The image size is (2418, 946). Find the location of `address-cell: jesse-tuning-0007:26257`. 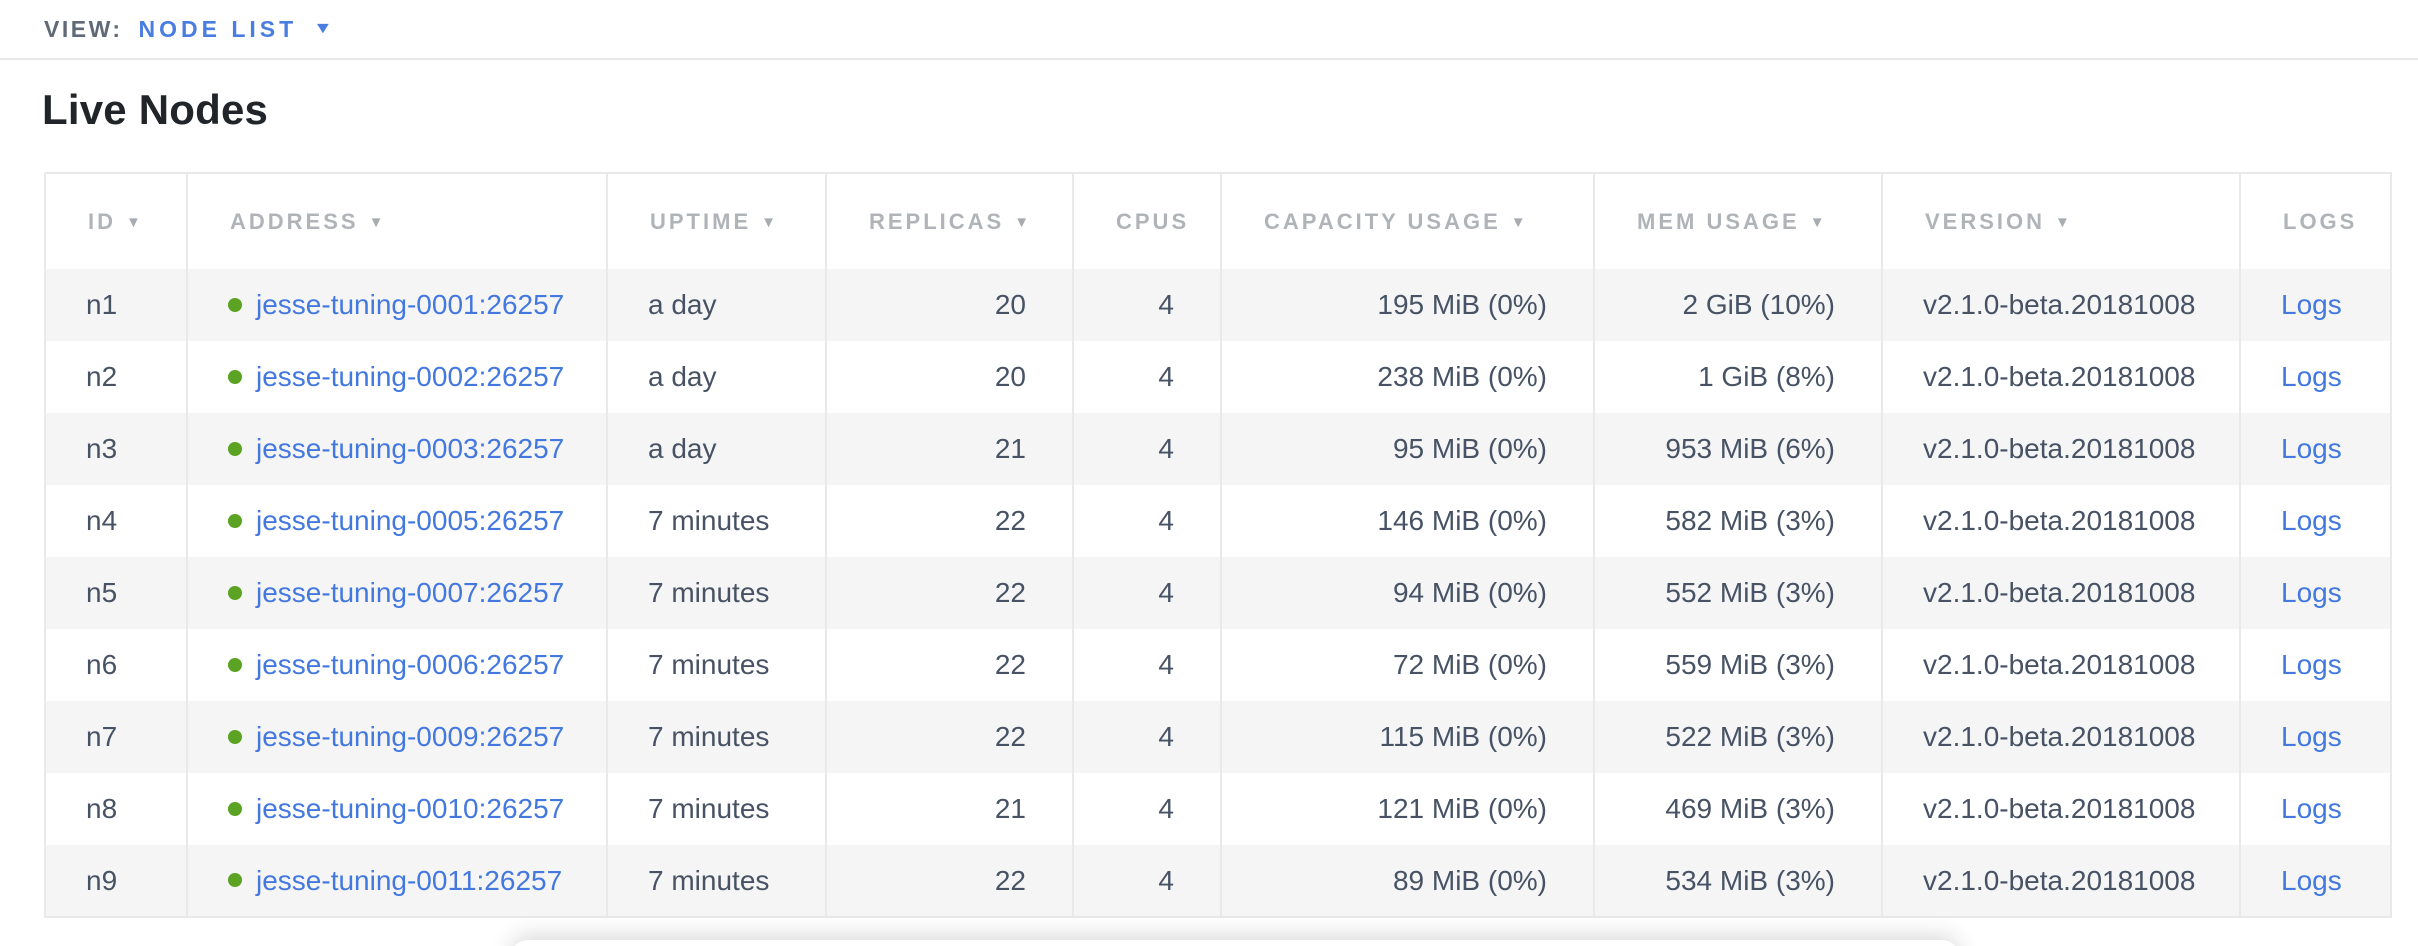

address-cell: jesse-tuning-0007:26257 is located at coordinates (397, 593).